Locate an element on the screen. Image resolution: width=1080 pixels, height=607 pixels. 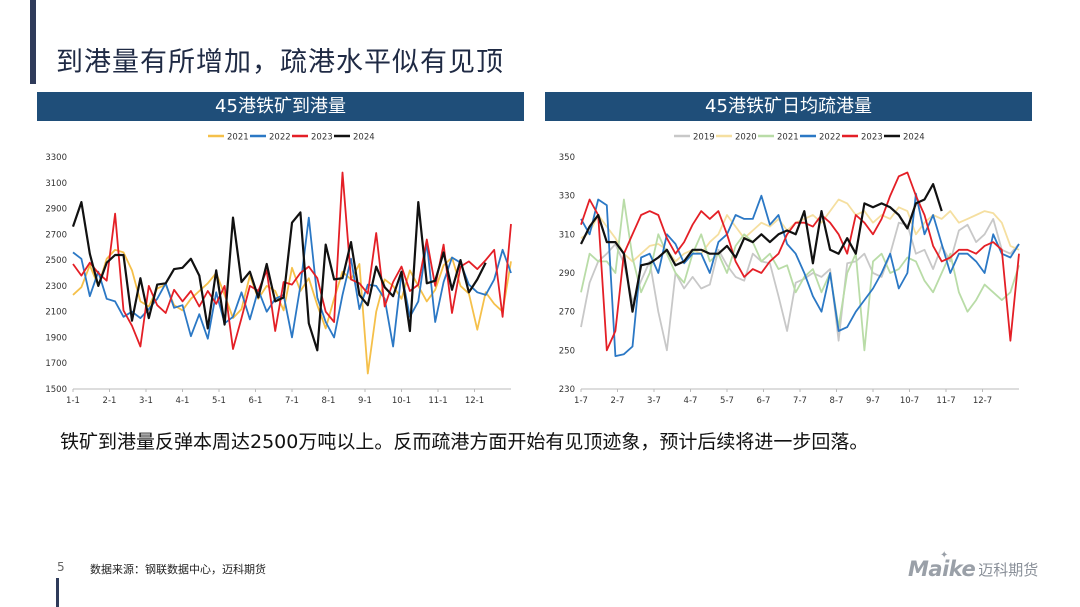
x-tick-label: 7-1 is located at coordinates (292, 401).